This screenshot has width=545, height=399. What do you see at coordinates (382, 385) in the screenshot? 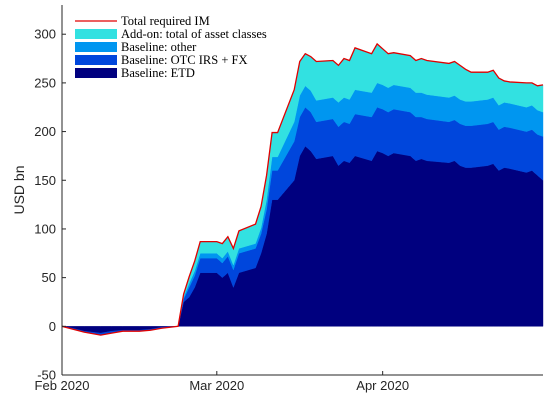
I see `x-tick-label: Apr 2020` at bounding box center [382, 385].